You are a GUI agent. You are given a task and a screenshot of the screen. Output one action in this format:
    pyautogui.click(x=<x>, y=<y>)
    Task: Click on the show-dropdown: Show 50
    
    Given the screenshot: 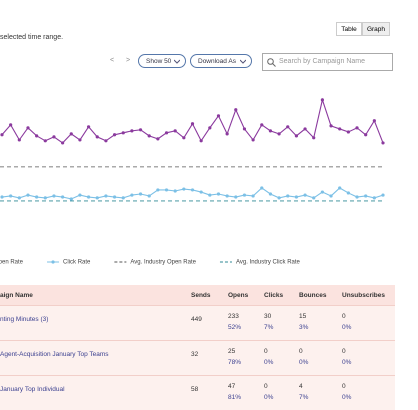 What is the action you would take?
    pyautogui.click(x=162, y=61)
    